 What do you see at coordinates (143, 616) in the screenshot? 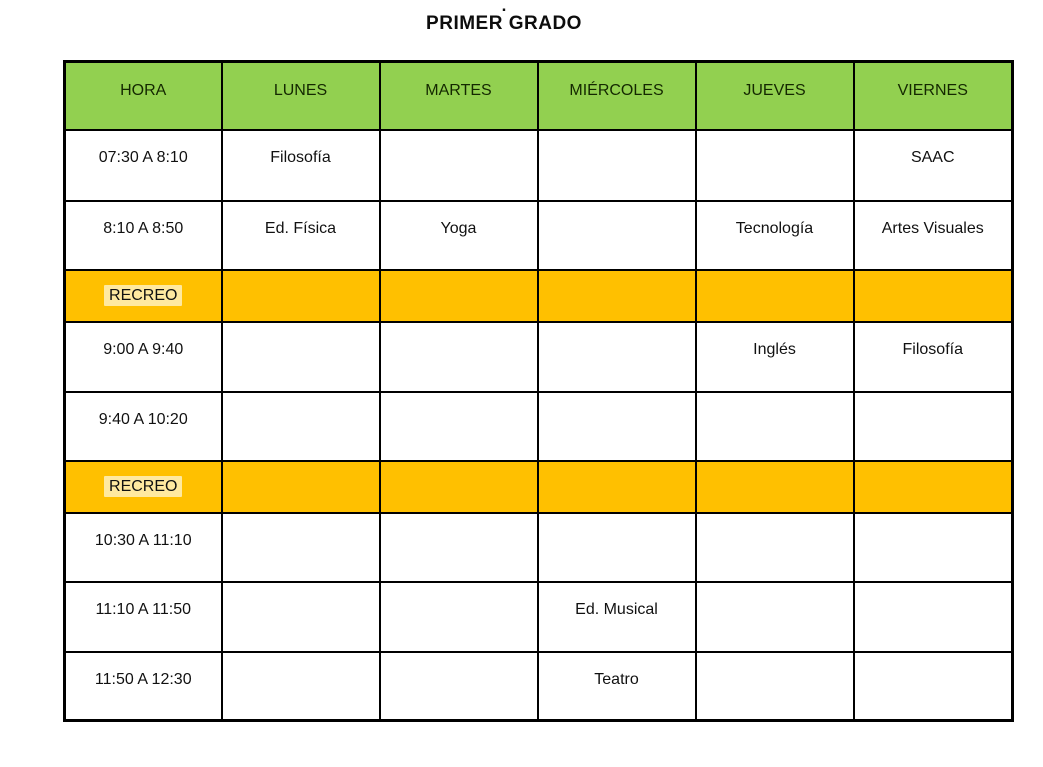
I see `time-cell: 11:10 A 11:50` at bounding box center [143, 616].